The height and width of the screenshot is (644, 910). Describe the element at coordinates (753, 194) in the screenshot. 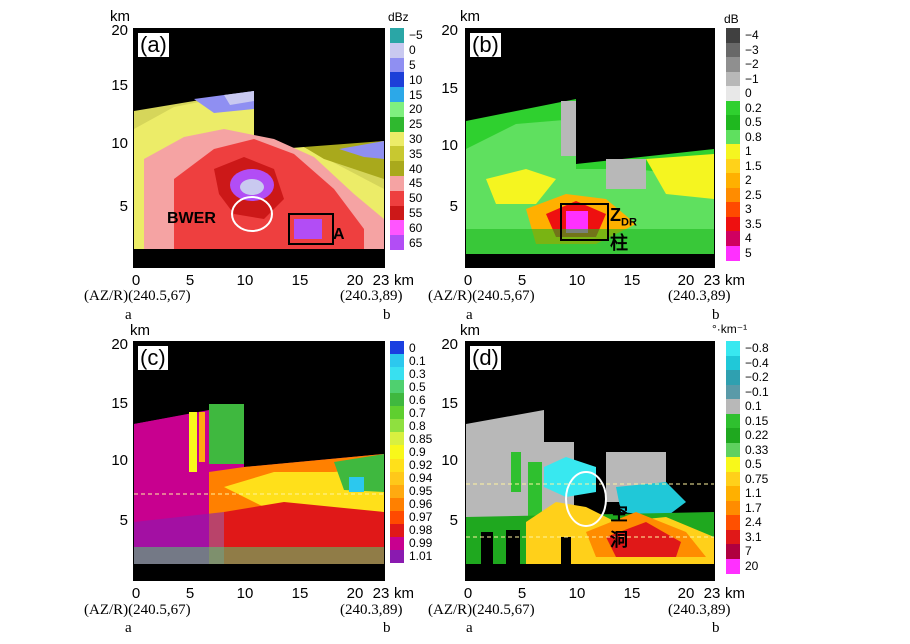

I see `colorbar-label: 2.5` at that location.